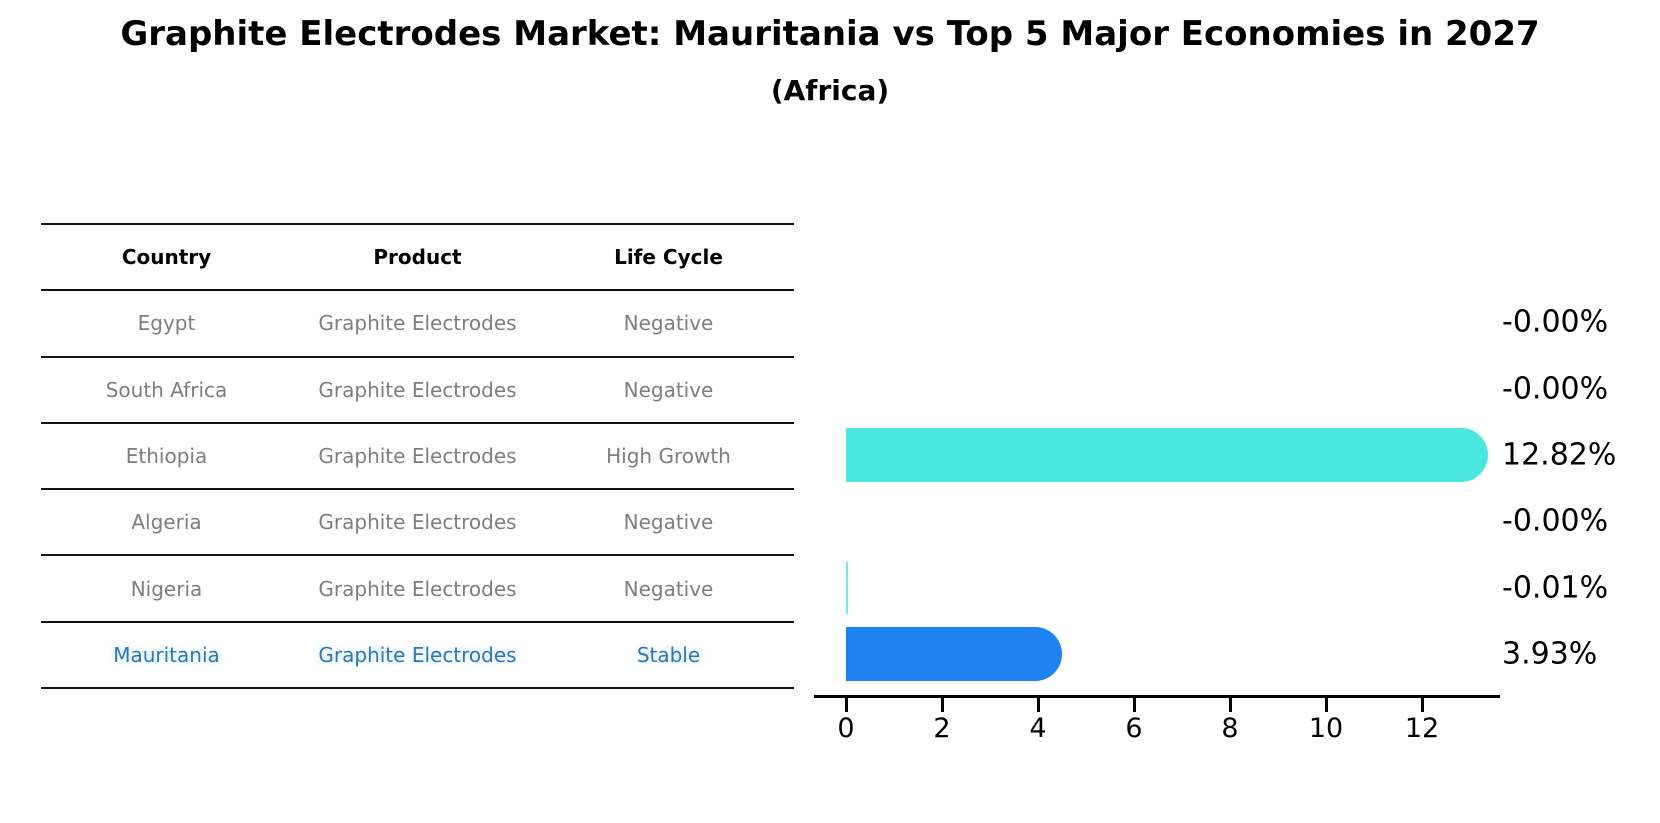 The height and width of the screenshot is (823, 1660). I want to click on x-axis-tick-label: 12, so click(1422, 728).